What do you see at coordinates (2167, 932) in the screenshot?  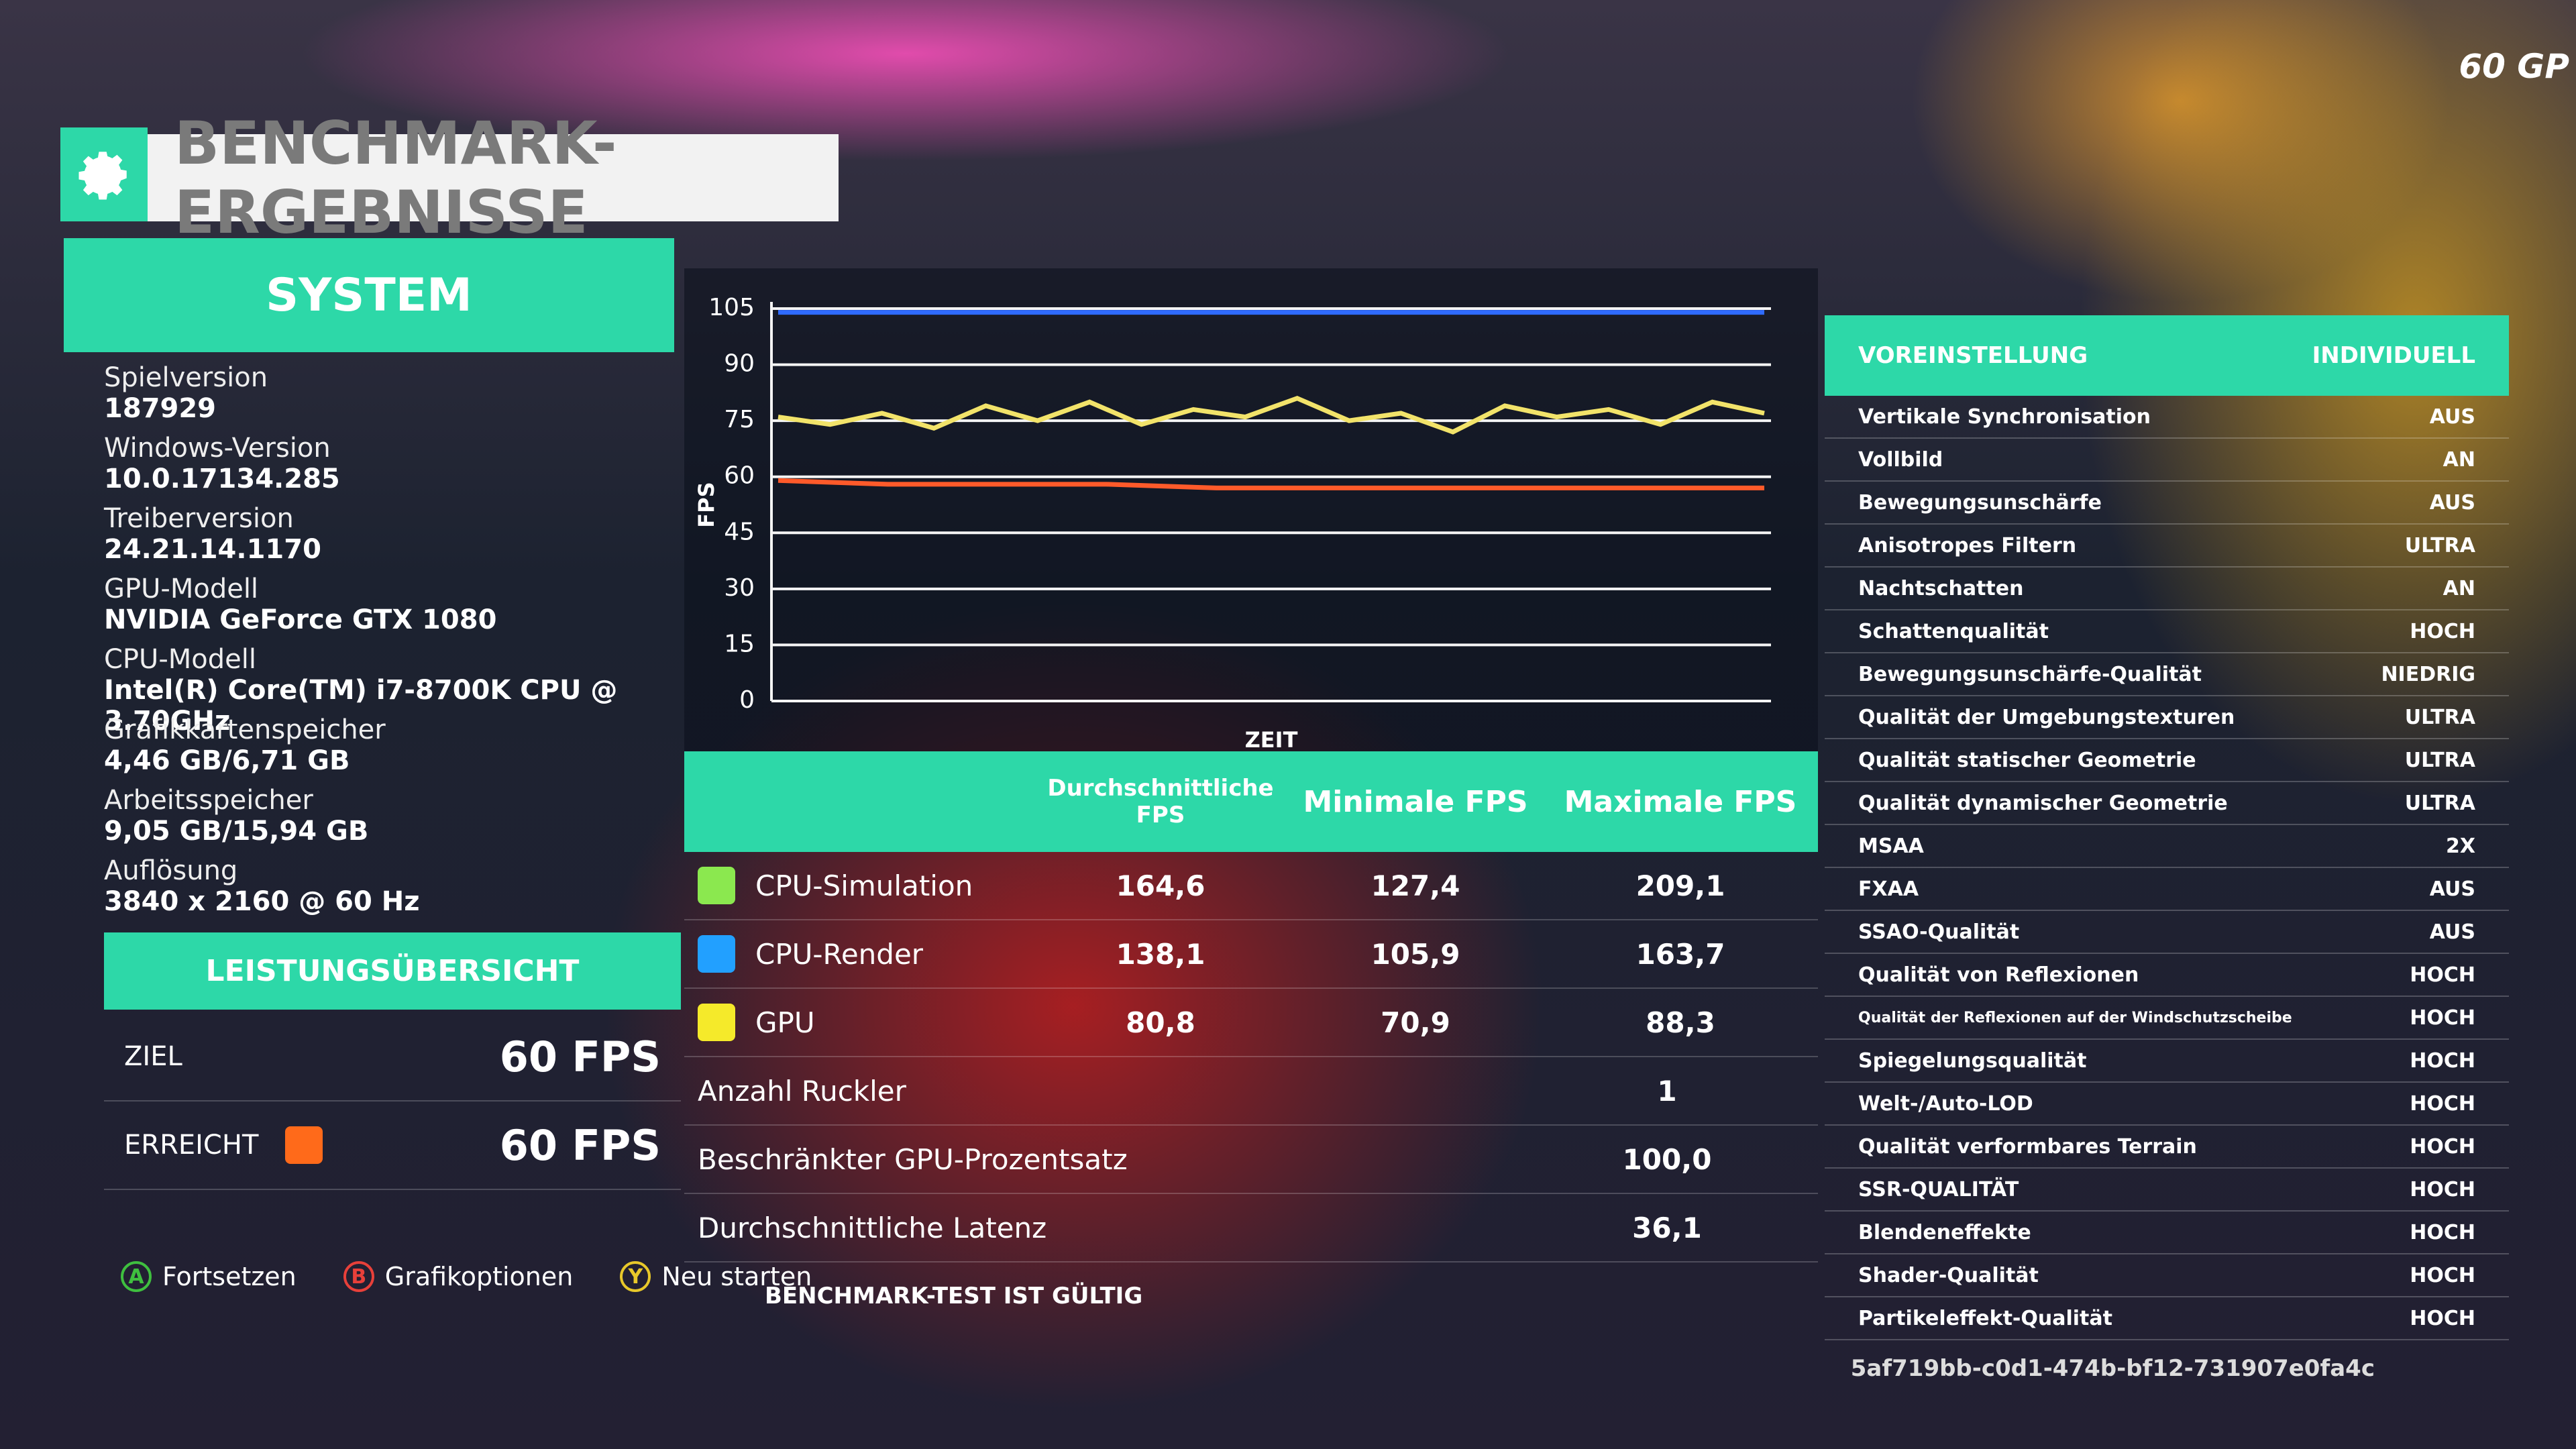 I see `settings-row: SSAO-Qualität AUS` at bounding box center [2167, 932].